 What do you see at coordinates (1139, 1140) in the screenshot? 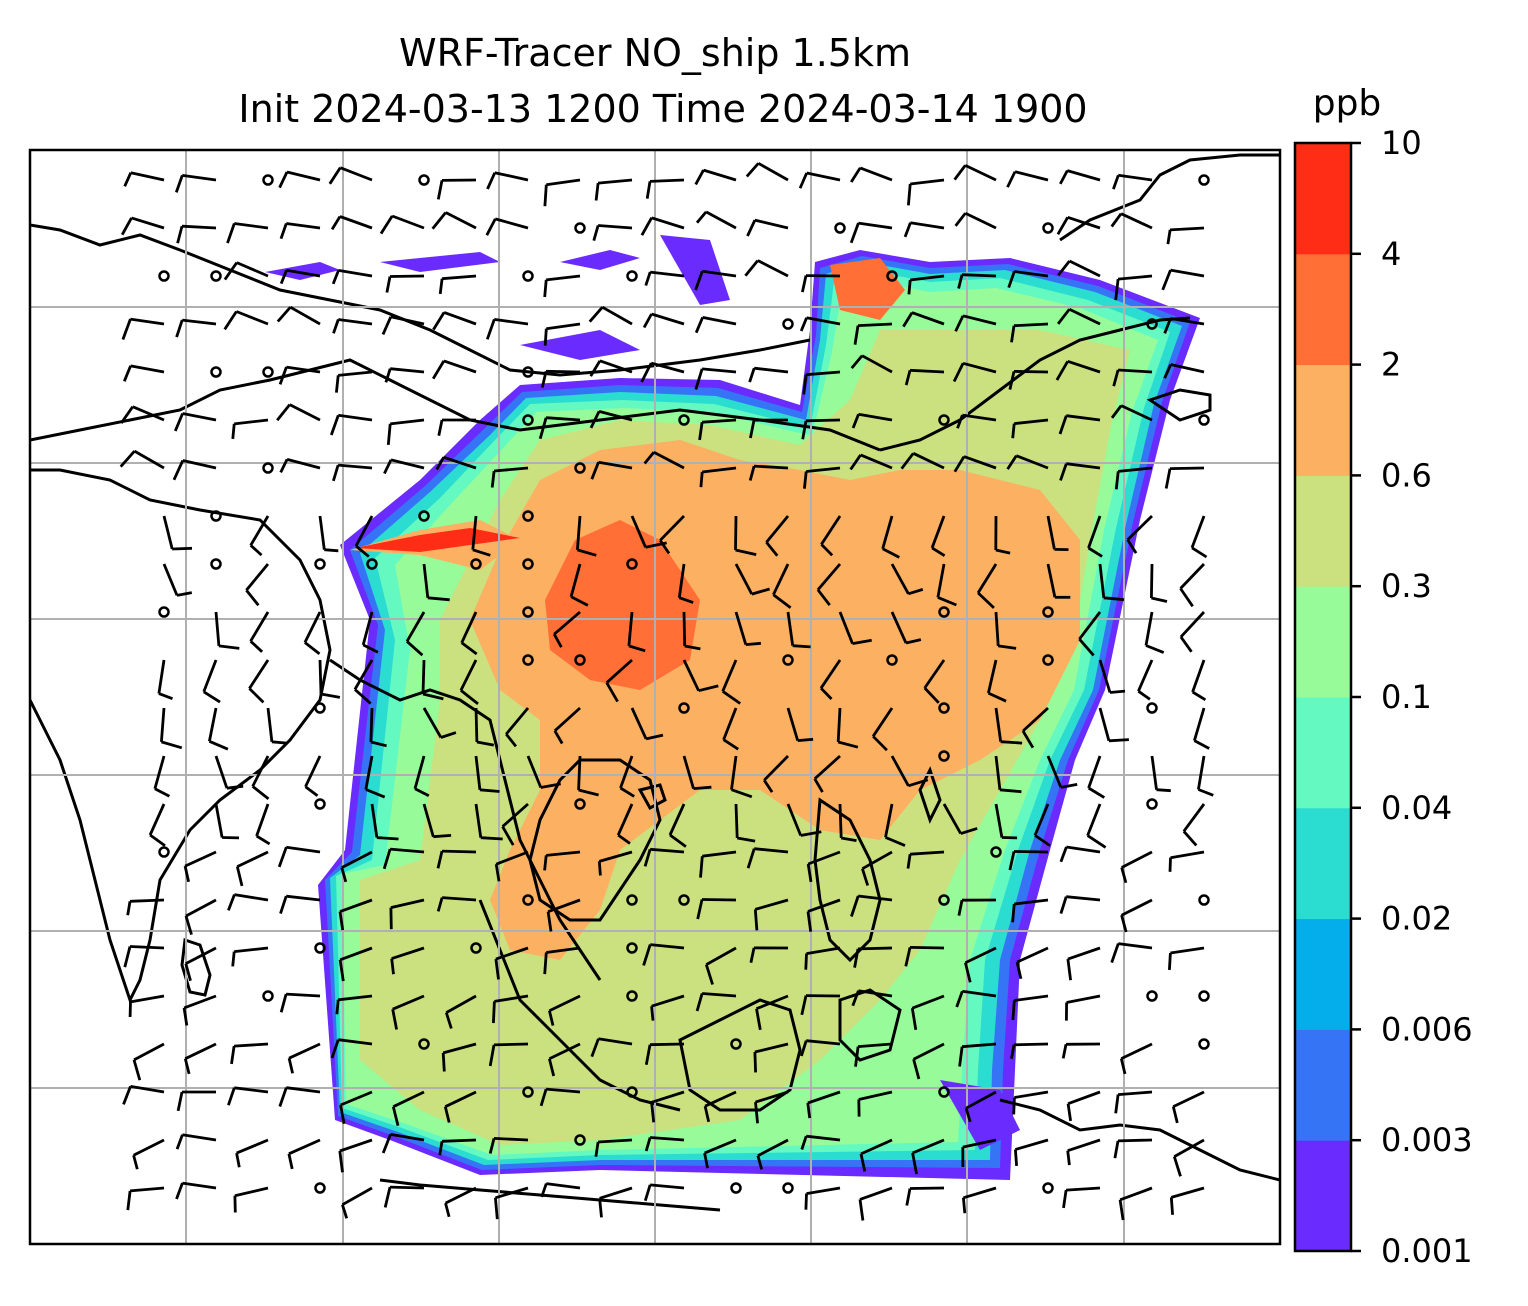
I see `coastline-newguinea` at bounding box center [1139, 1140].